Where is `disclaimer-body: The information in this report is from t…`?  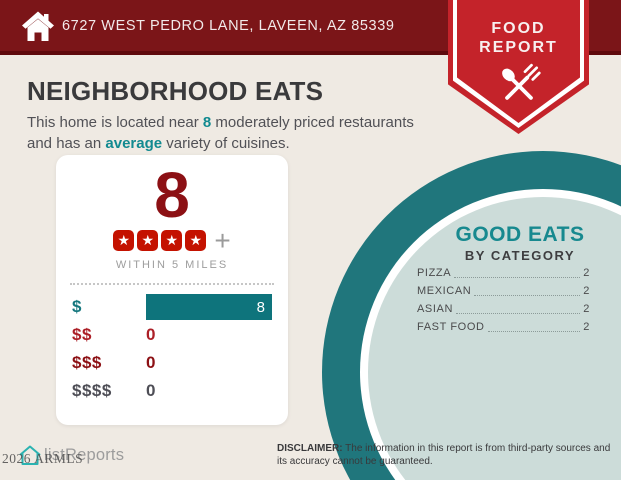
disclaimer-body: The information in this report is from t… is located at coordinates (444, 455).